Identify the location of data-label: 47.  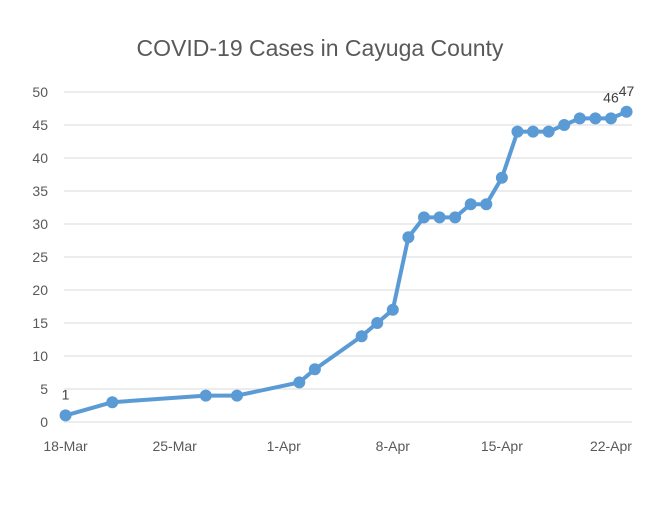
(627, 91).